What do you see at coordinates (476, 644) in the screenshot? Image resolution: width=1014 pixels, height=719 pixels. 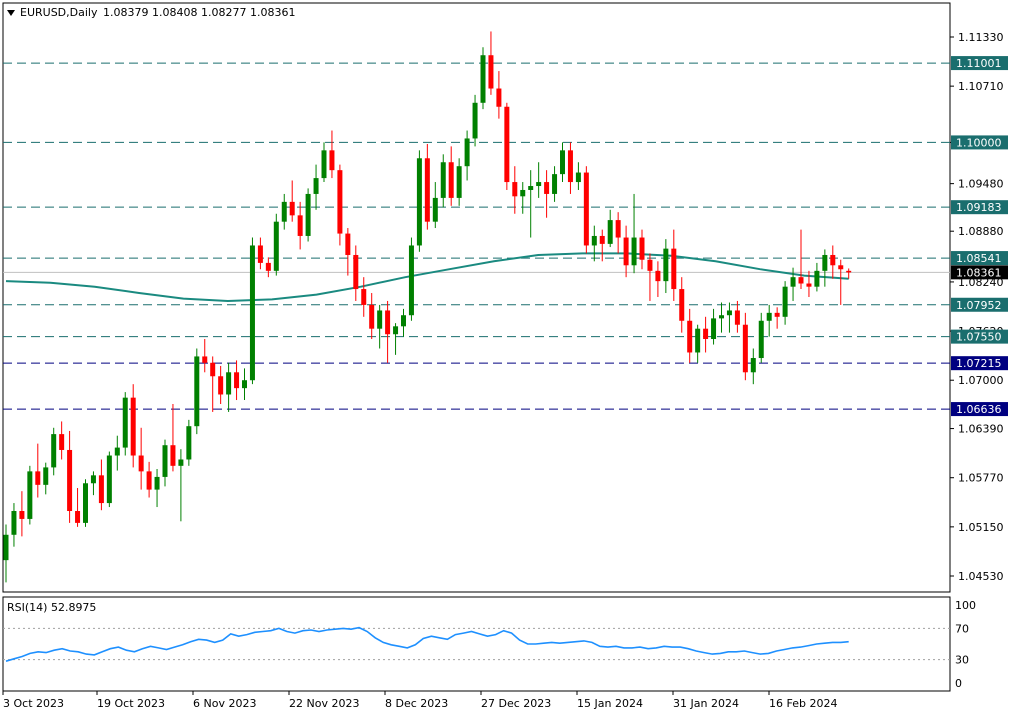 I see `rsi-plot-frame` at bounding box center [476, 644].